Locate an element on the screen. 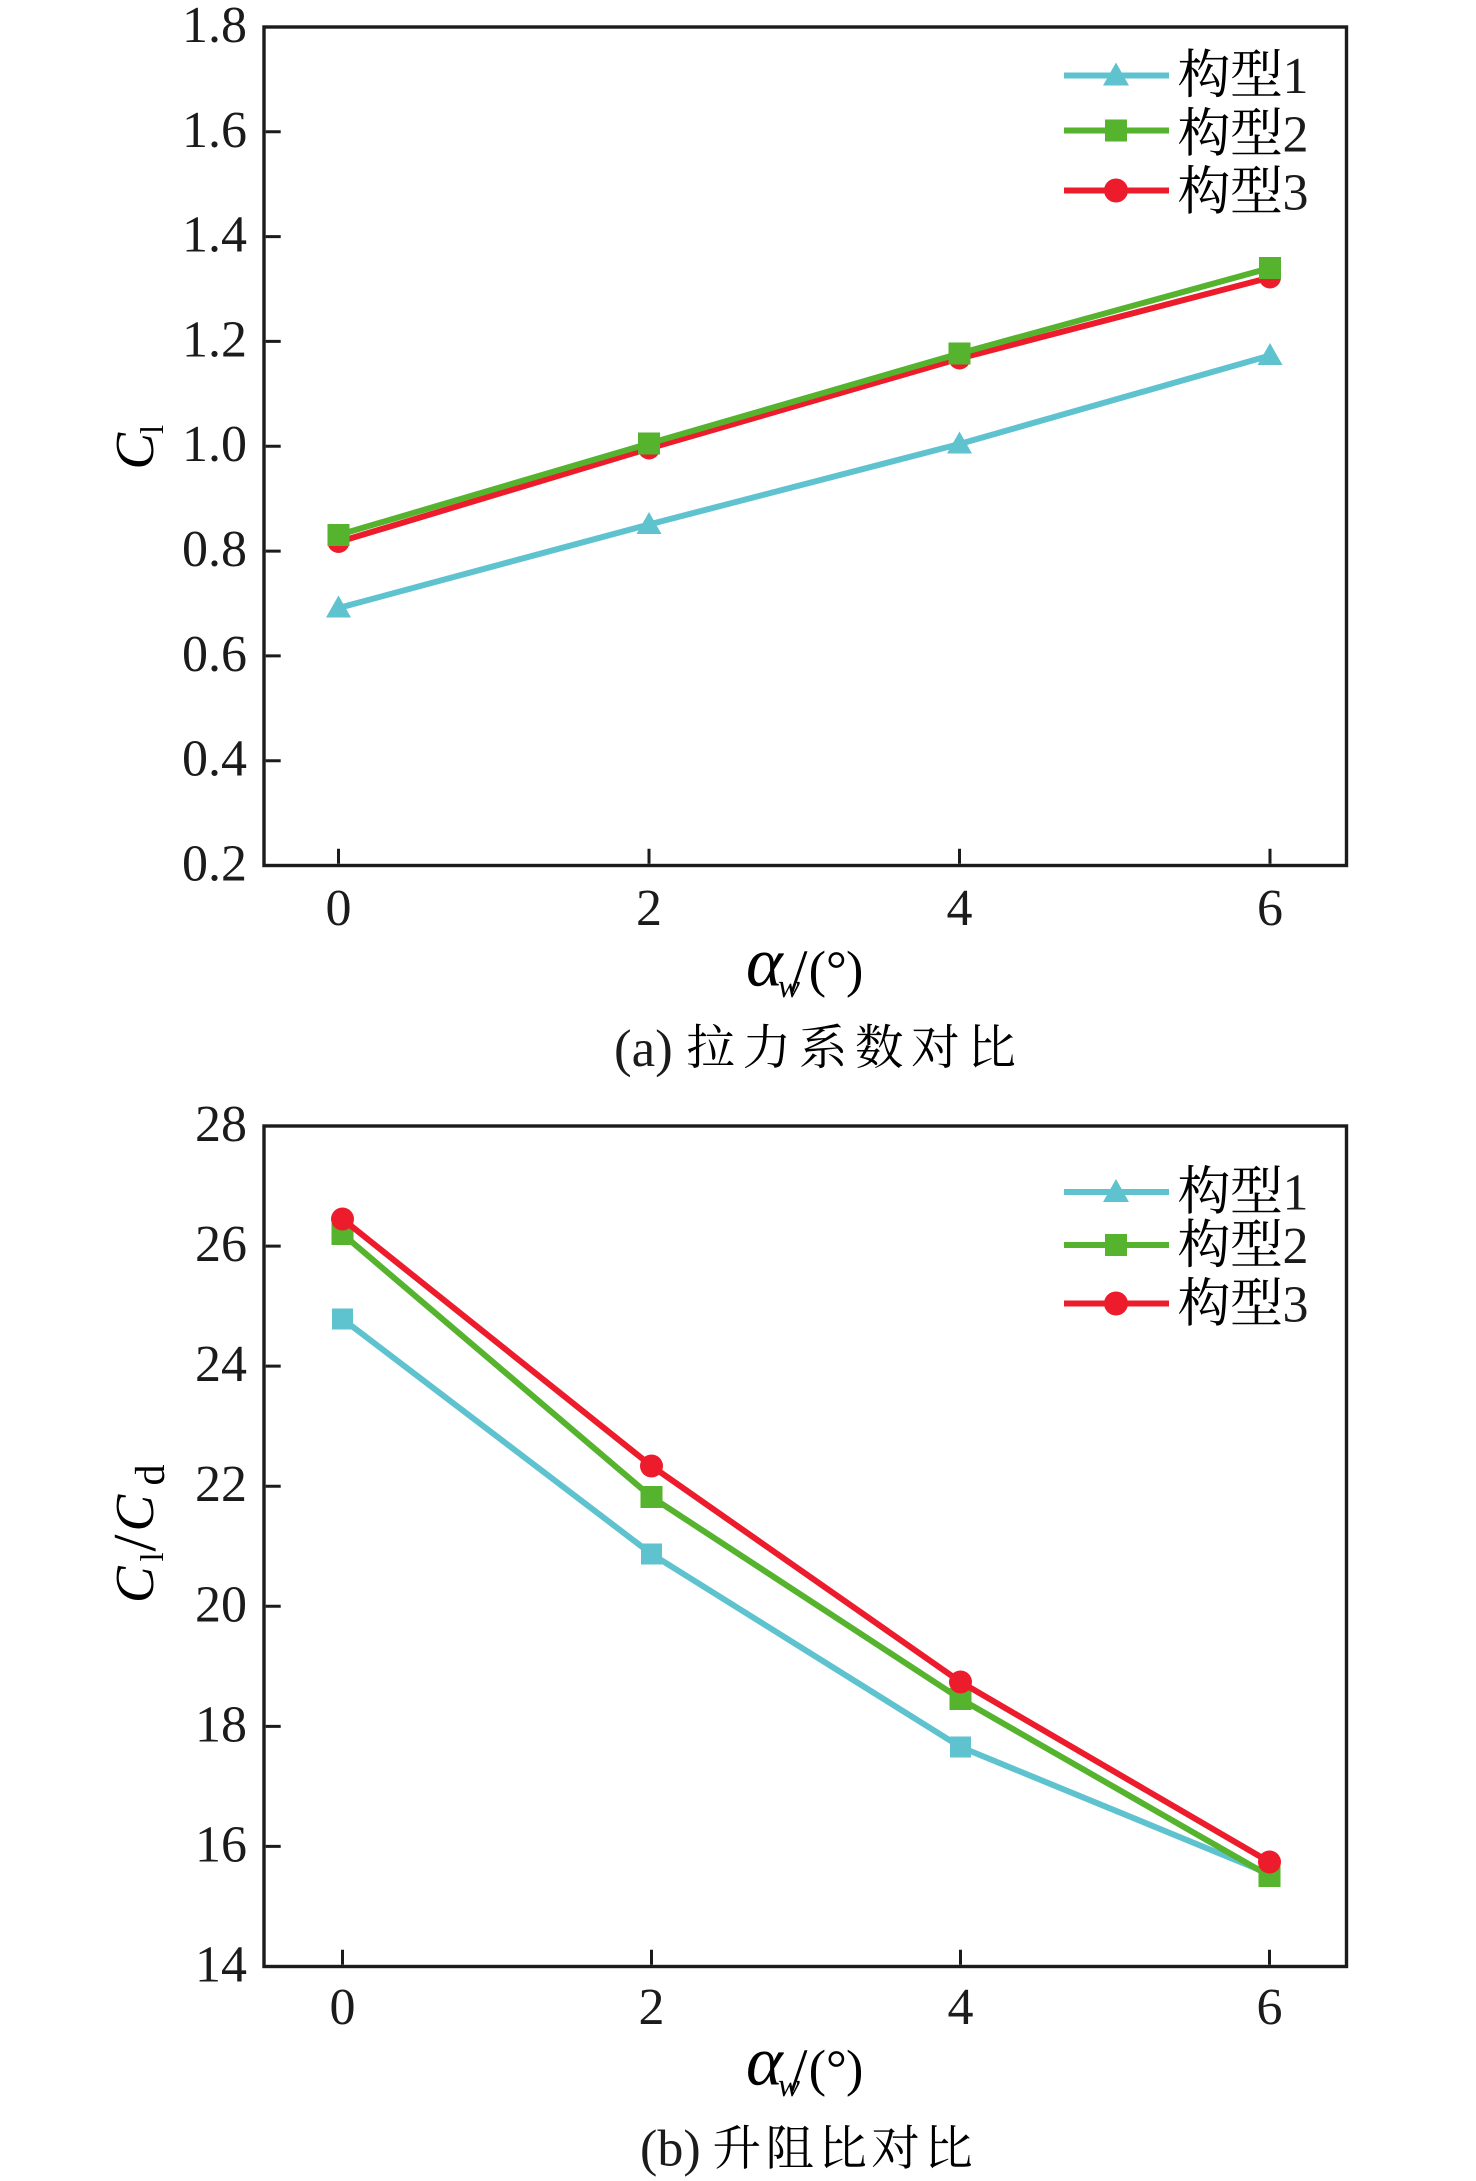  svg-text: 22 is located at coordinates (221, 1484).